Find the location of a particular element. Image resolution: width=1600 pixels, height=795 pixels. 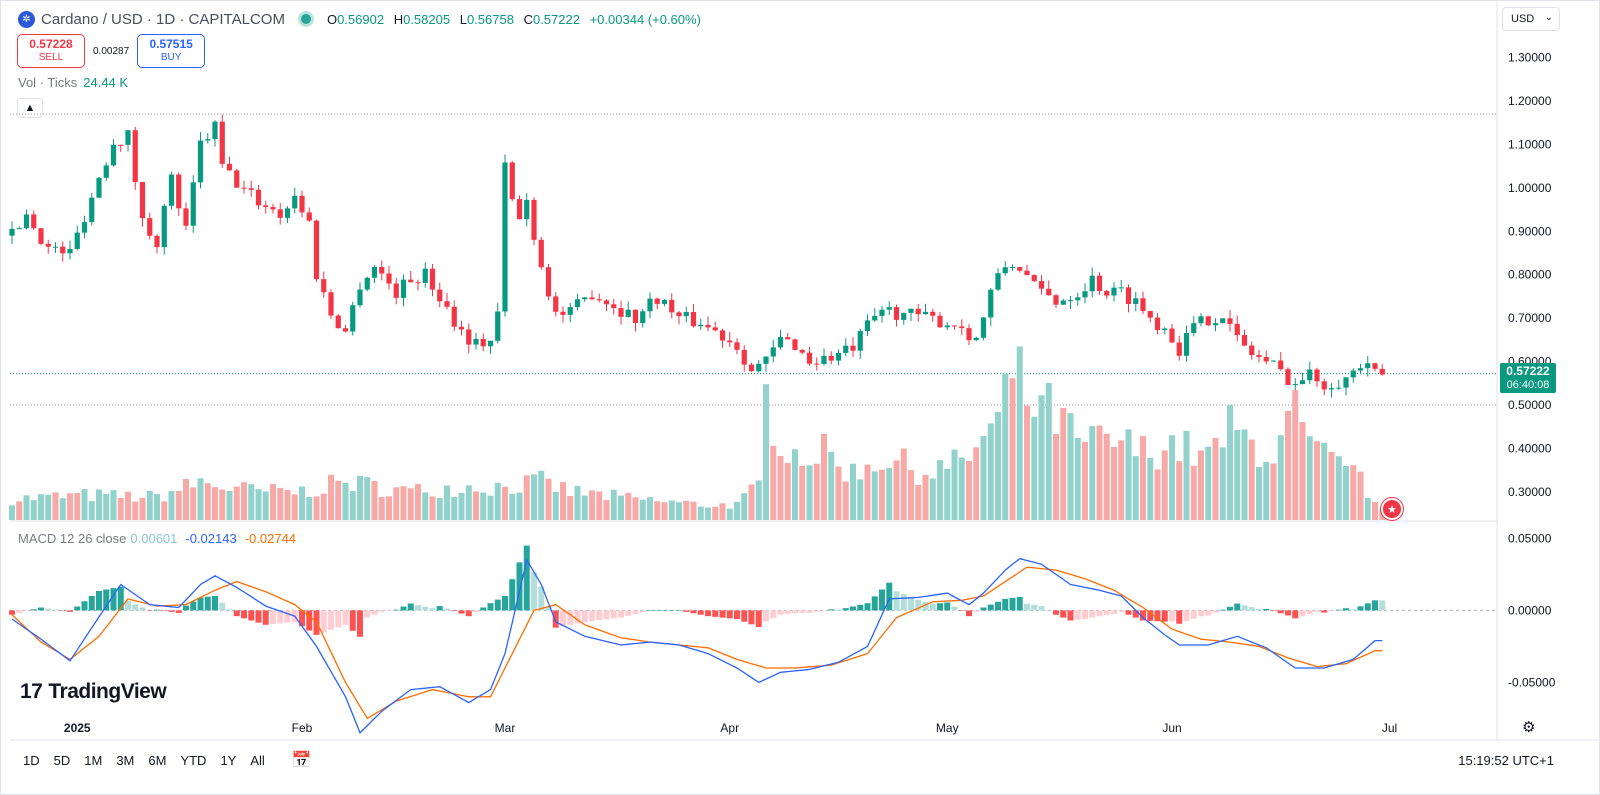

volume-legend: Vol · Ticks 24.44 K is located at coordinates (73, 82).